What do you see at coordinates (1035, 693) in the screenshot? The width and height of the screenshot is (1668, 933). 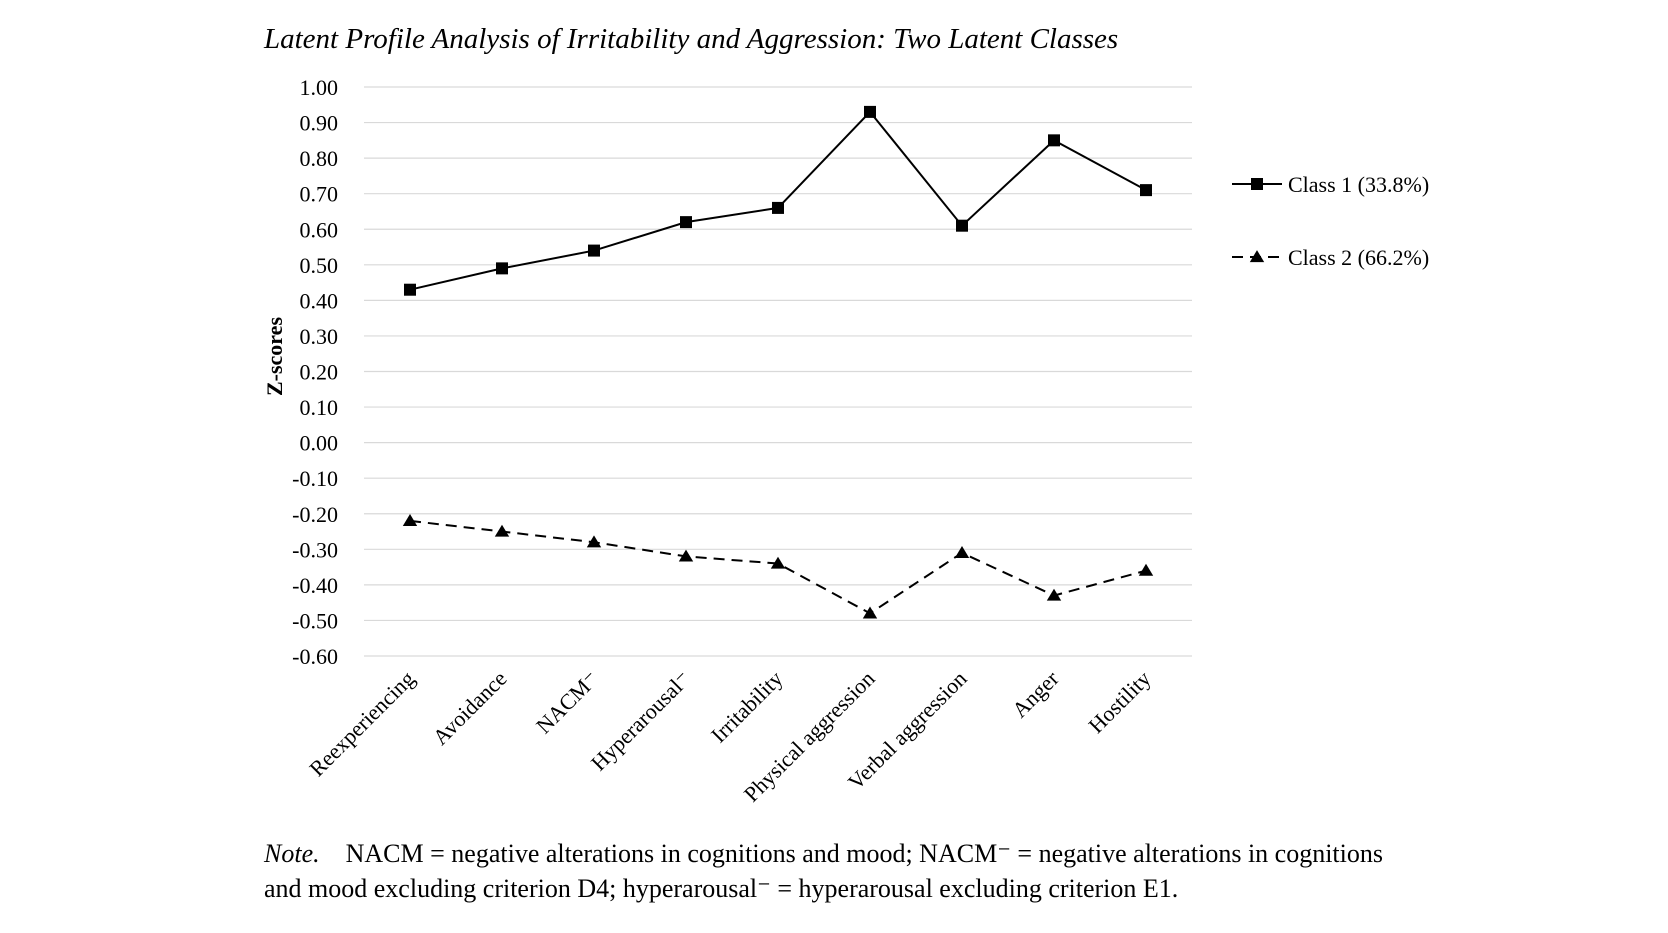 I see `x-tick-label: Anger` at bounding box center [1035, 693].